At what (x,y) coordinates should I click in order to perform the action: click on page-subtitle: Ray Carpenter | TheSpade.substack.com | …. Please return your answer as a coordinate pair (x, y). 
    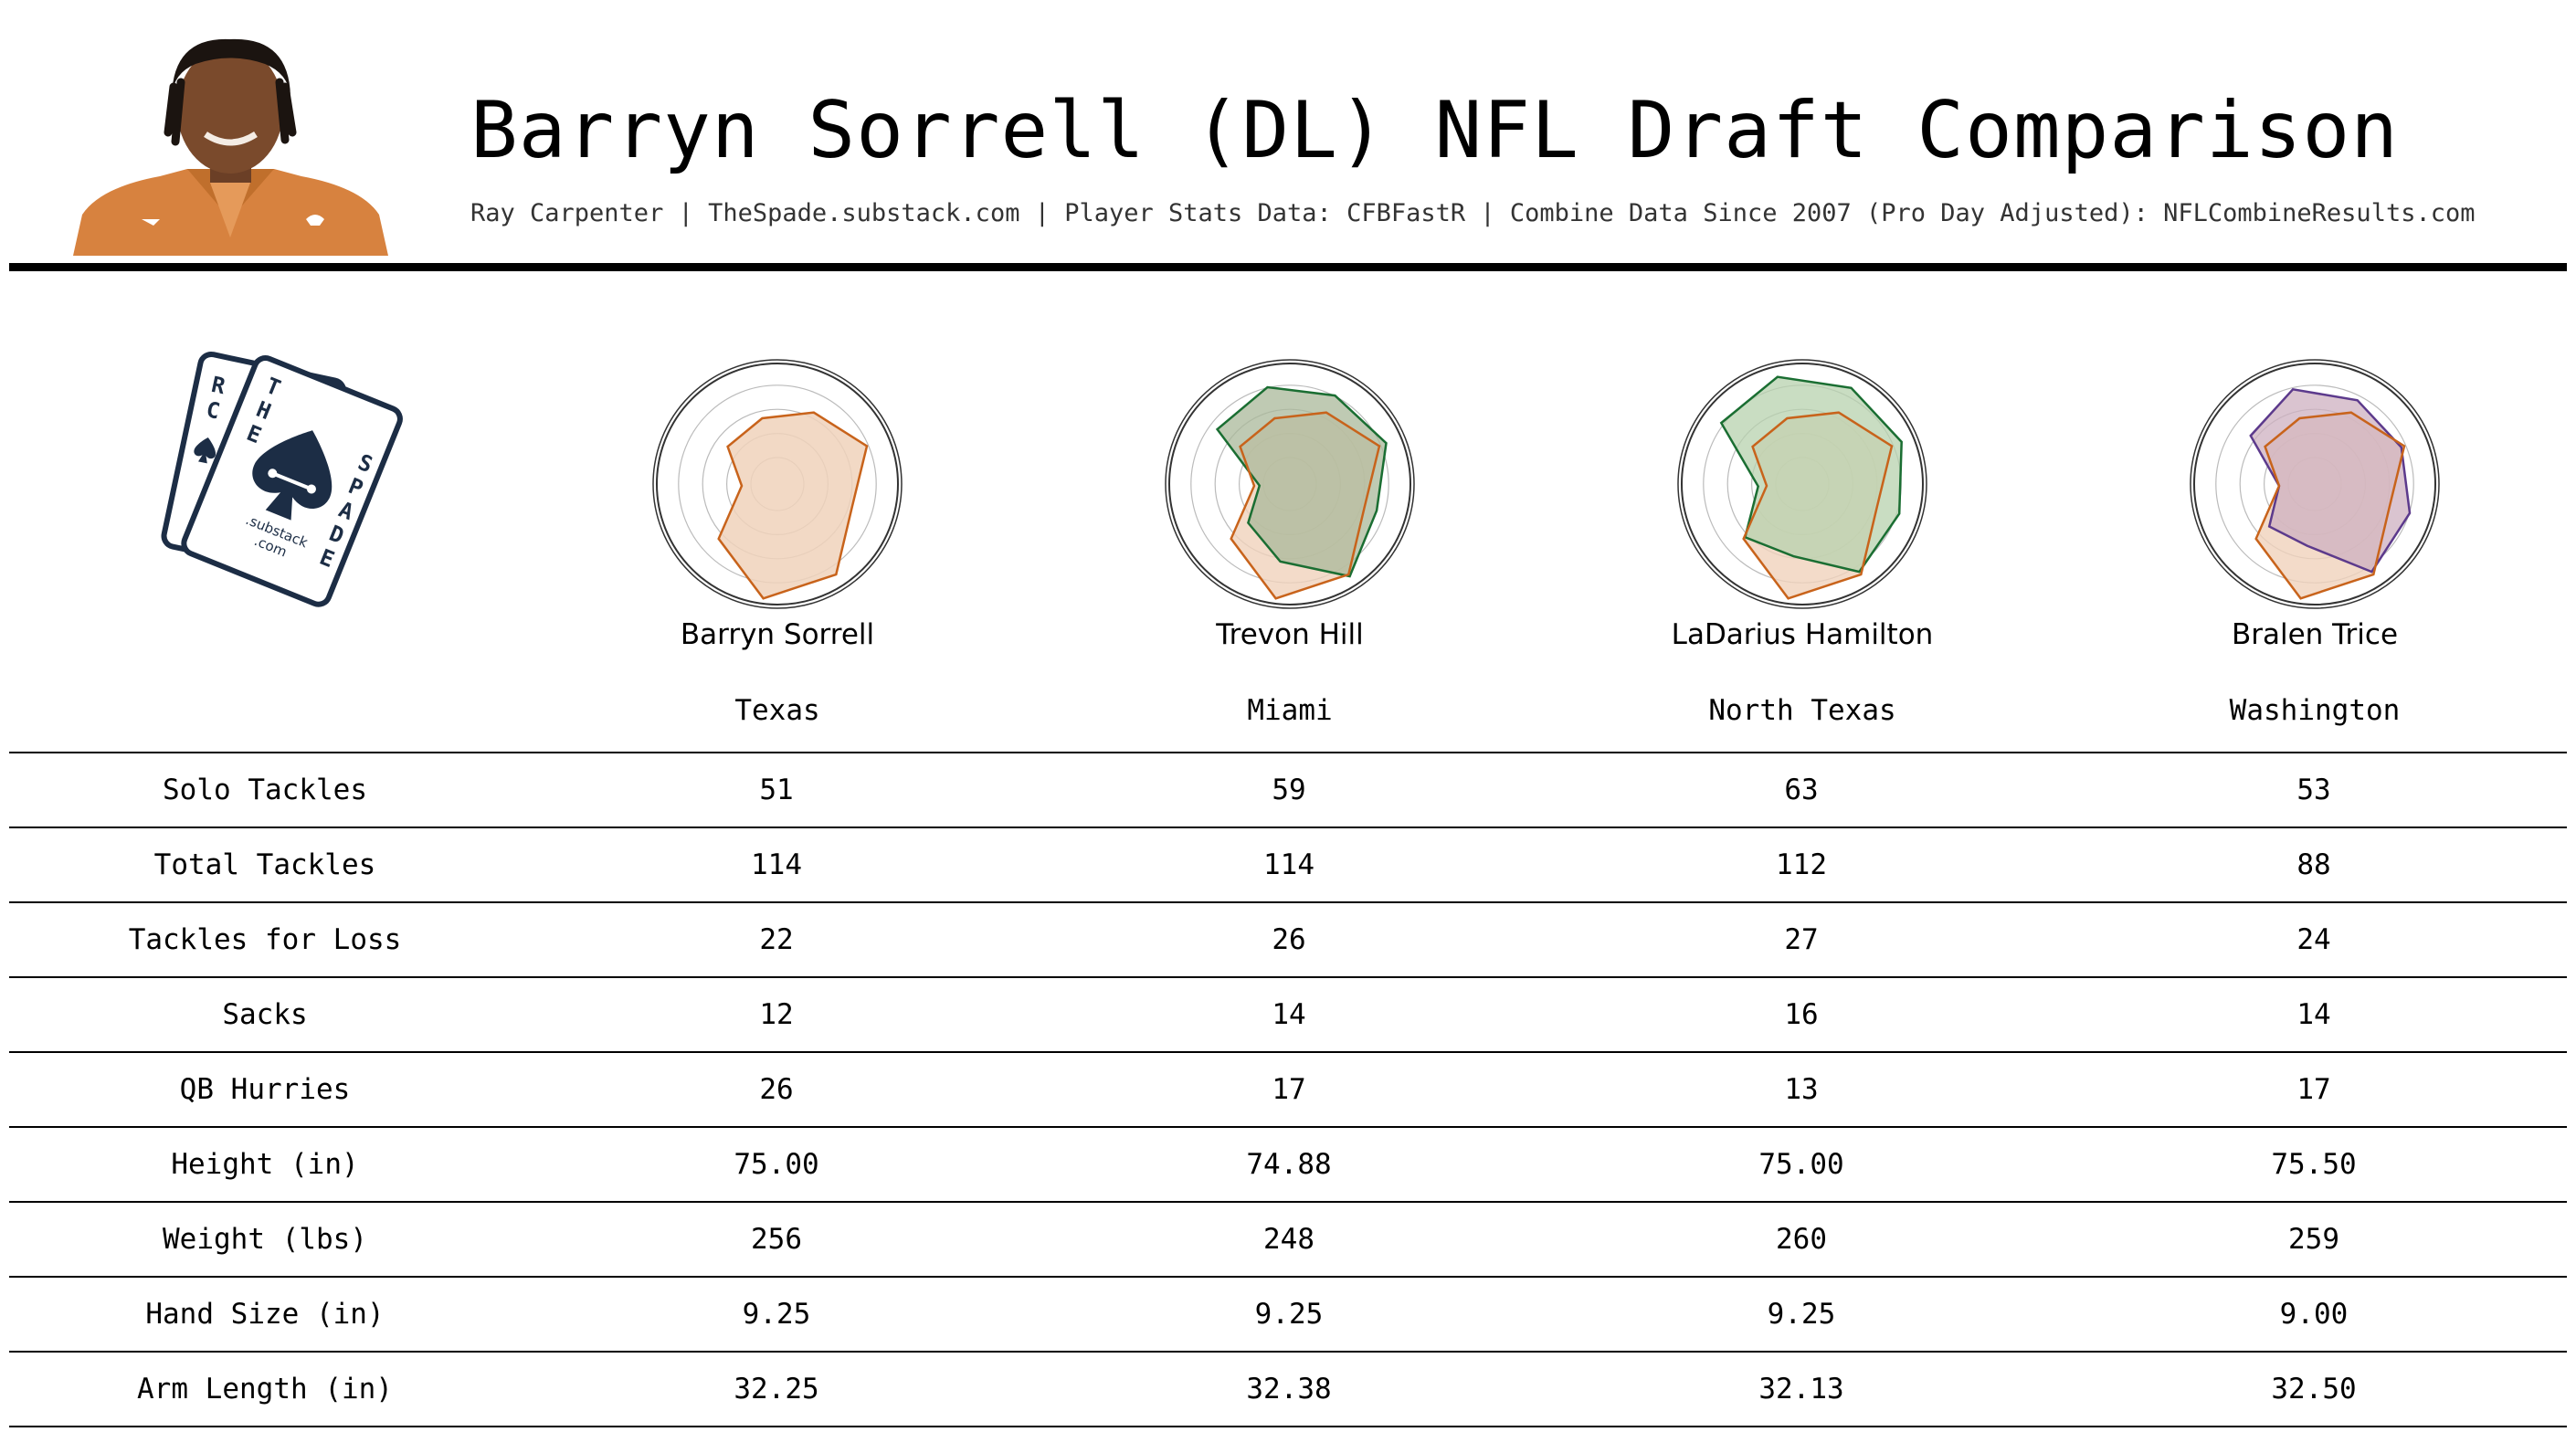
    Looking at the image, I should click on (1473, 213).